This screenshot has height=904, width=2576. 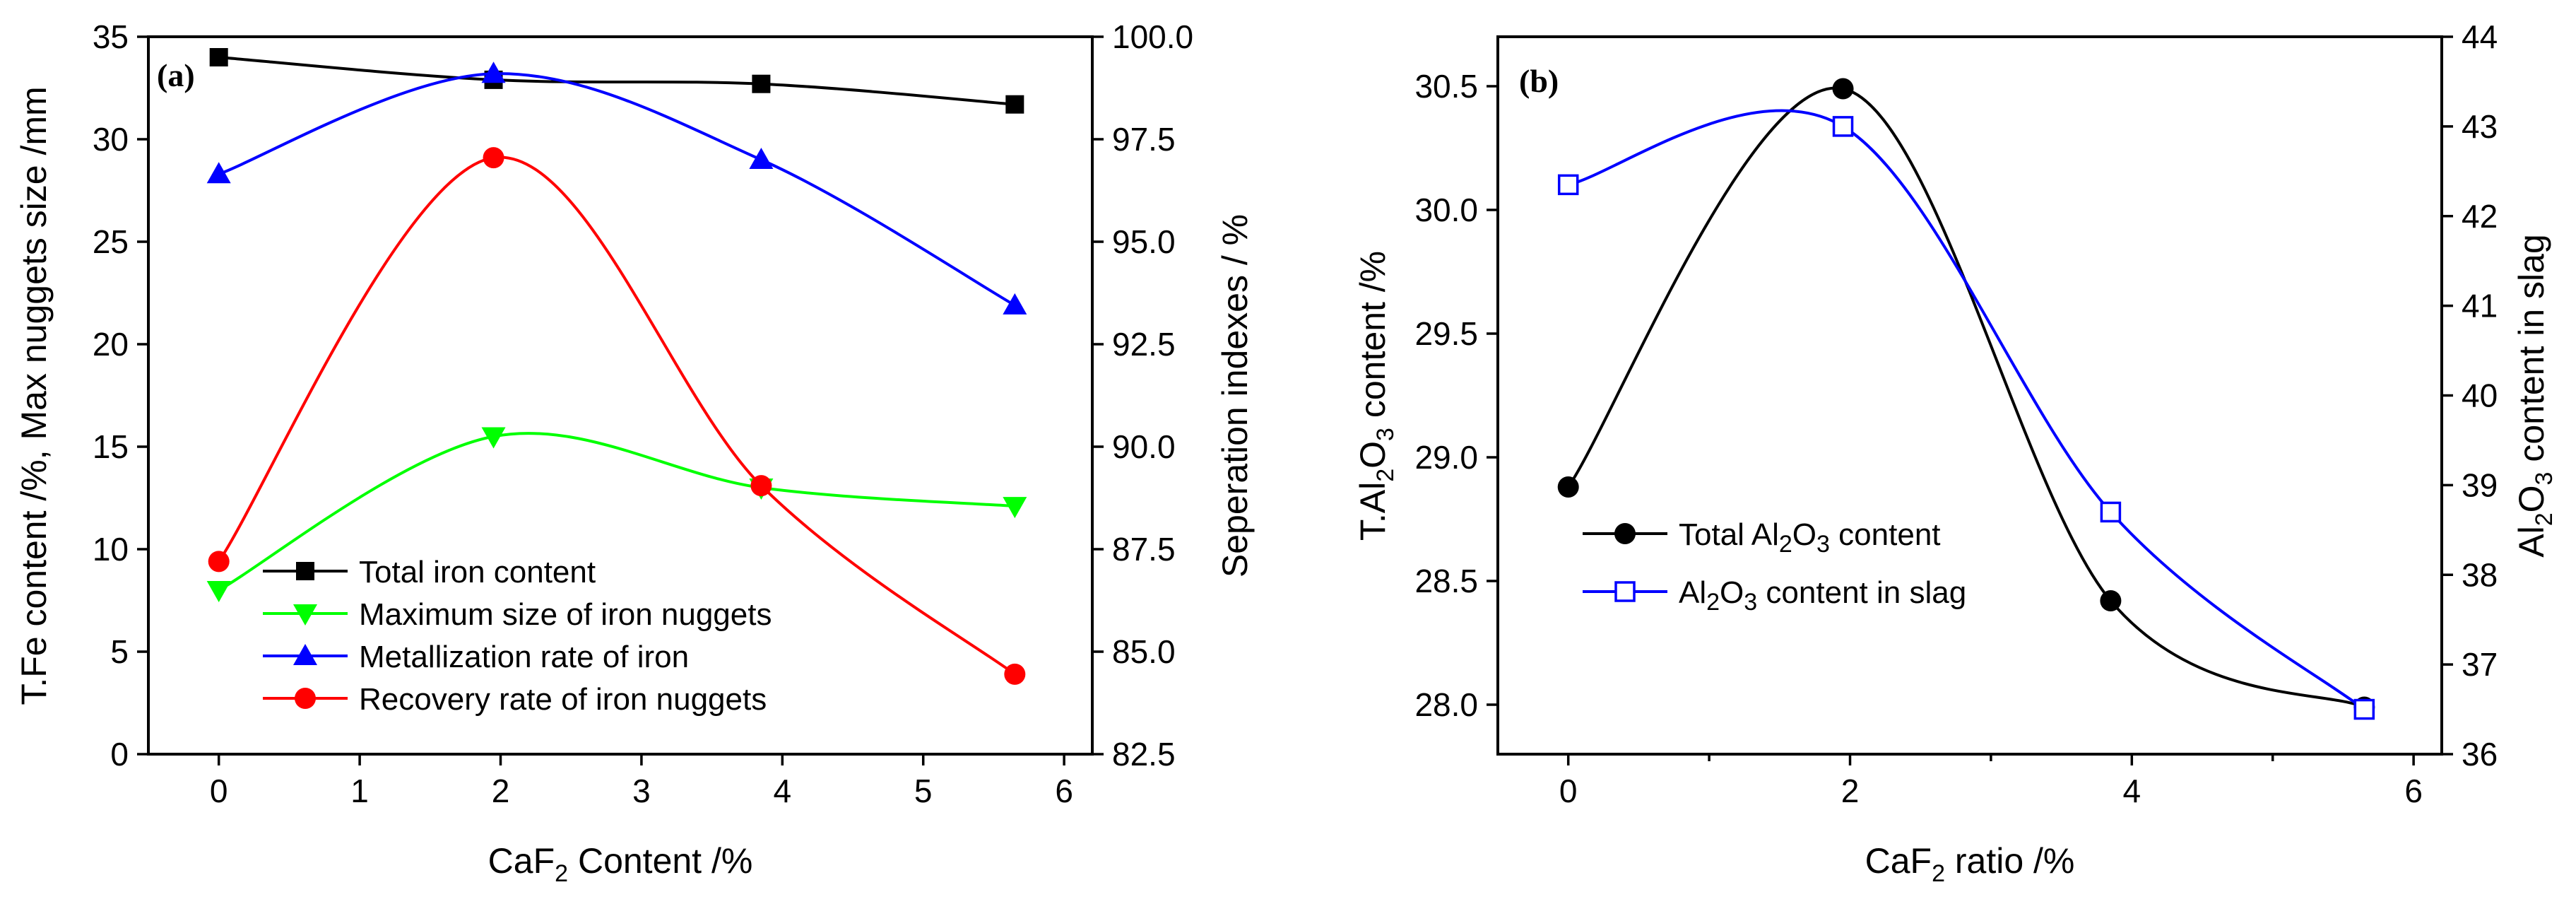 What do you see at coordinates (2480, 126) in the screenshot?
I see `y2-tick-label: 43` at bounding box center [2480, 126].